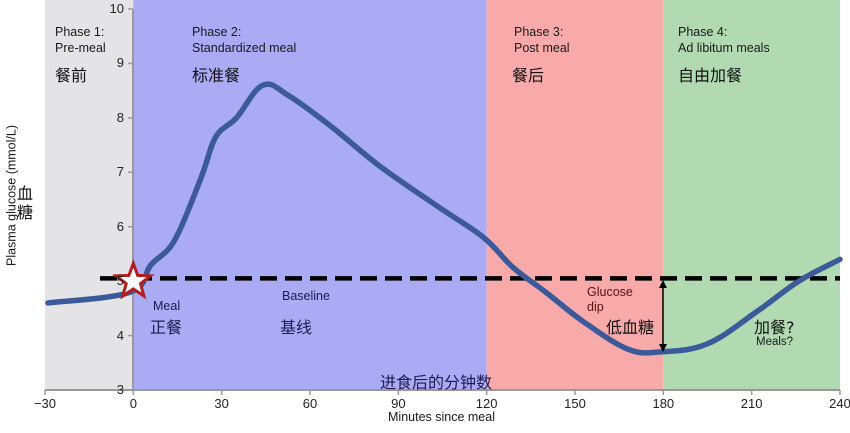 Image resolution: width=850 pixels, height=433 pixels. Describe the element at coordinates (724, 48) in the screenshot. I see `phase4-subtitle: Ad libitum meals` at that location.